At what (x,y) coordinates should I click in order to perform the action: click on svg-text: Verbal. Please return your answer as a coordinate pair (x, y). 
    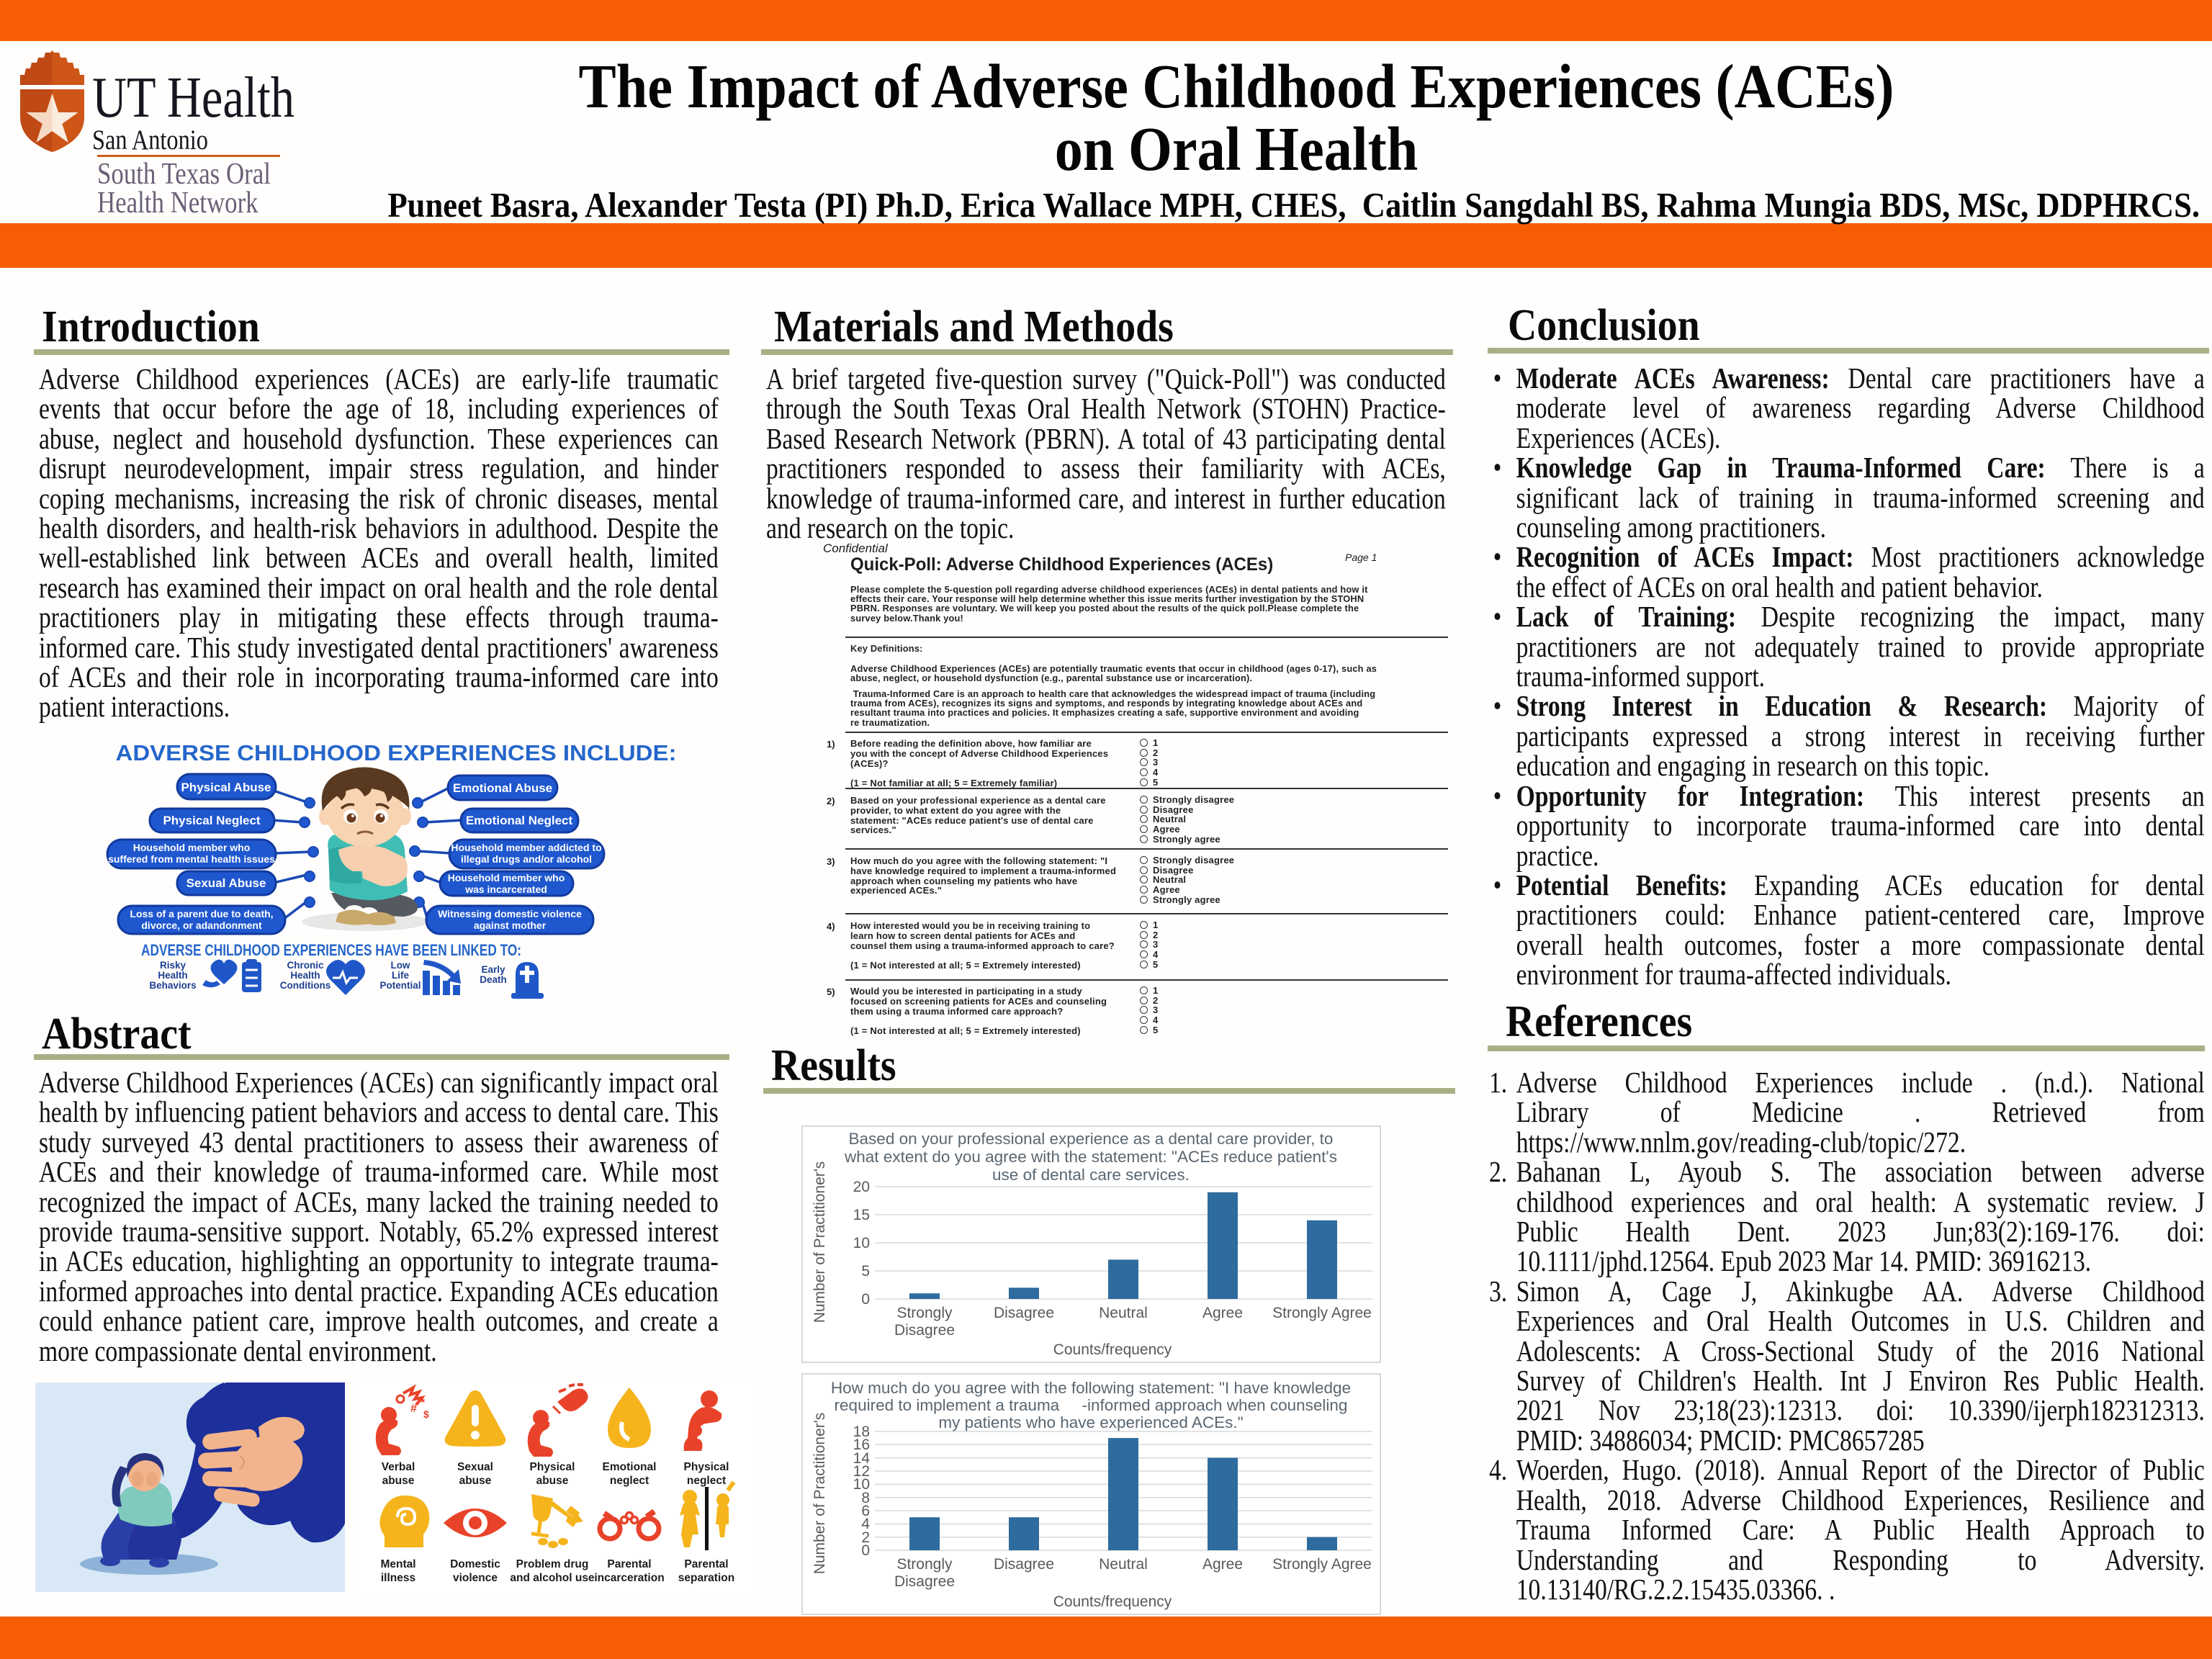
    Looking at the image, I should click on (398, 1467).